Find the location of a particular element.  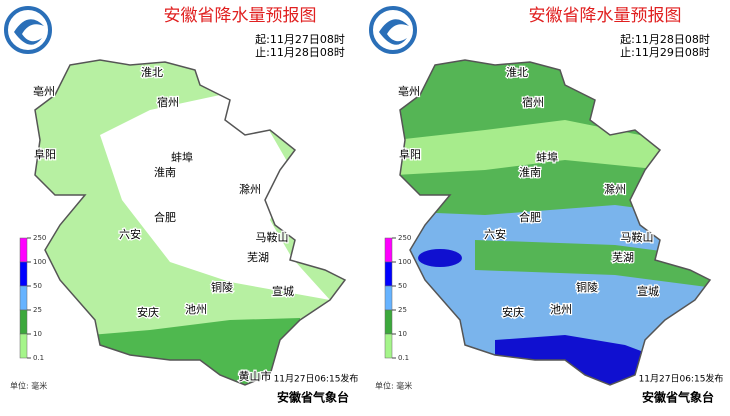

start-time: 起:11月27日08时 is located at coordinates (300, 39).